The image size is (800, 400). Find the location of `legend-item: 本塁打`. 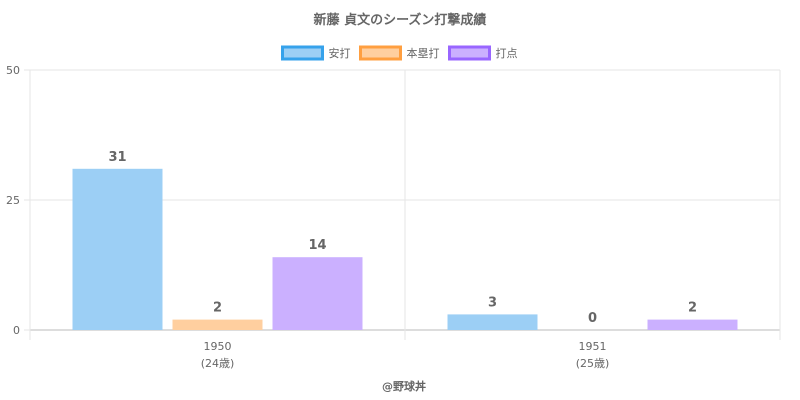

legend-item: 本塁打 is located at coordinates (399, 53).